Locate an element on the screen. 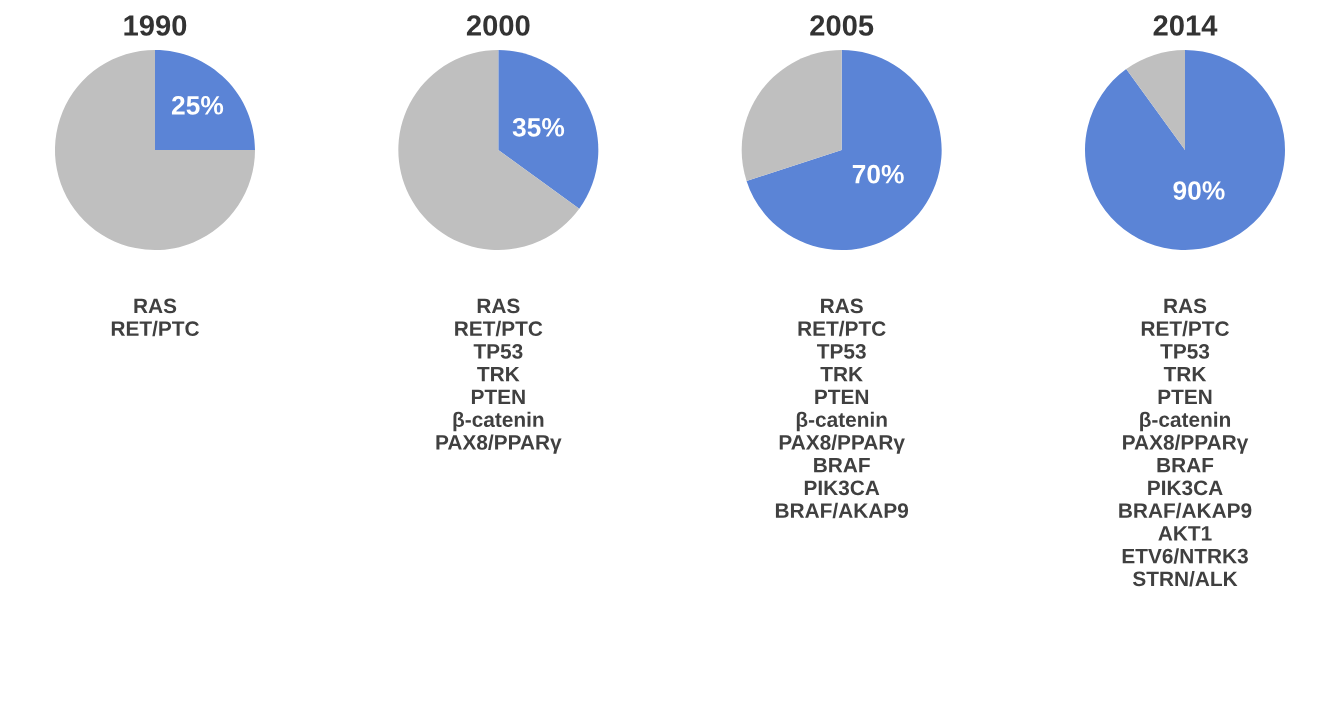 The image size is (1334, 708). data-label: 70% is located at coordinates (878, 174).